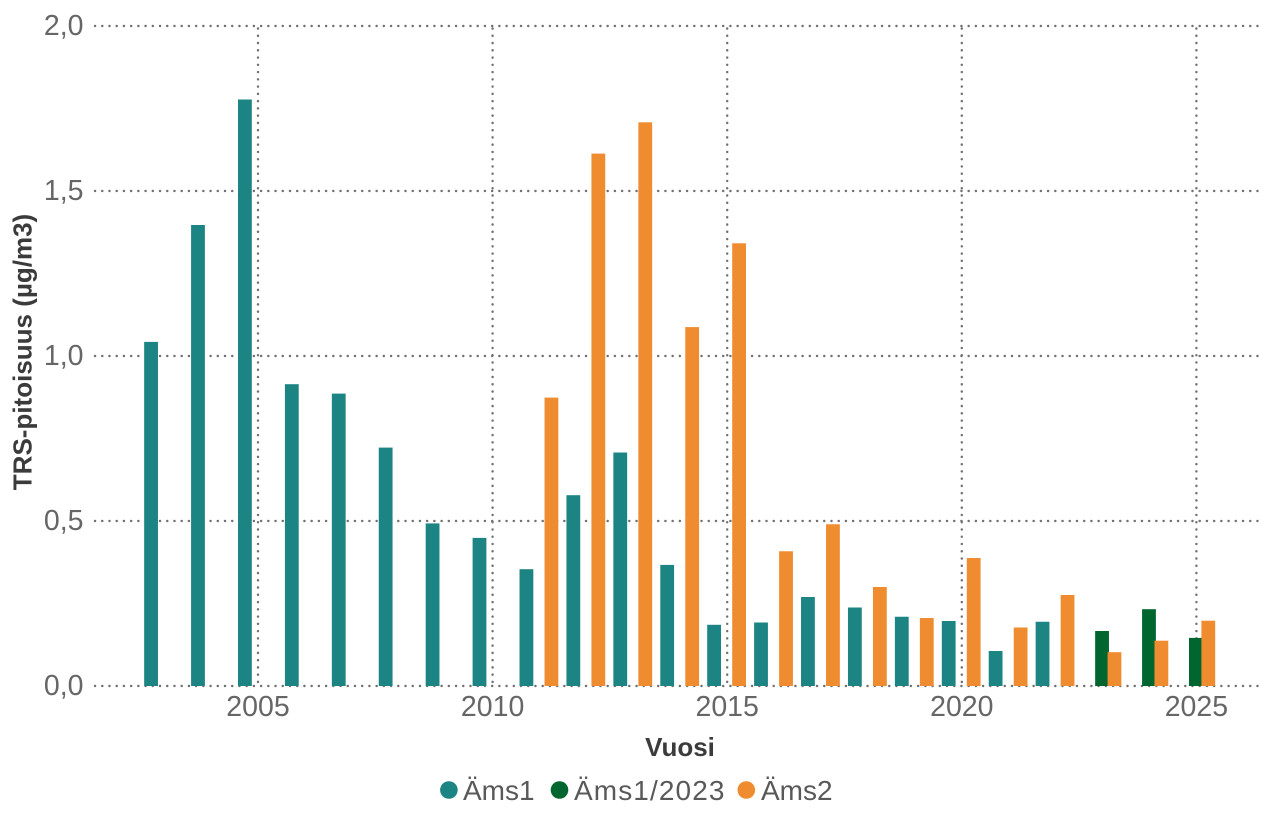  I want to click on svg-text: Vuosi, so click(680, 747).